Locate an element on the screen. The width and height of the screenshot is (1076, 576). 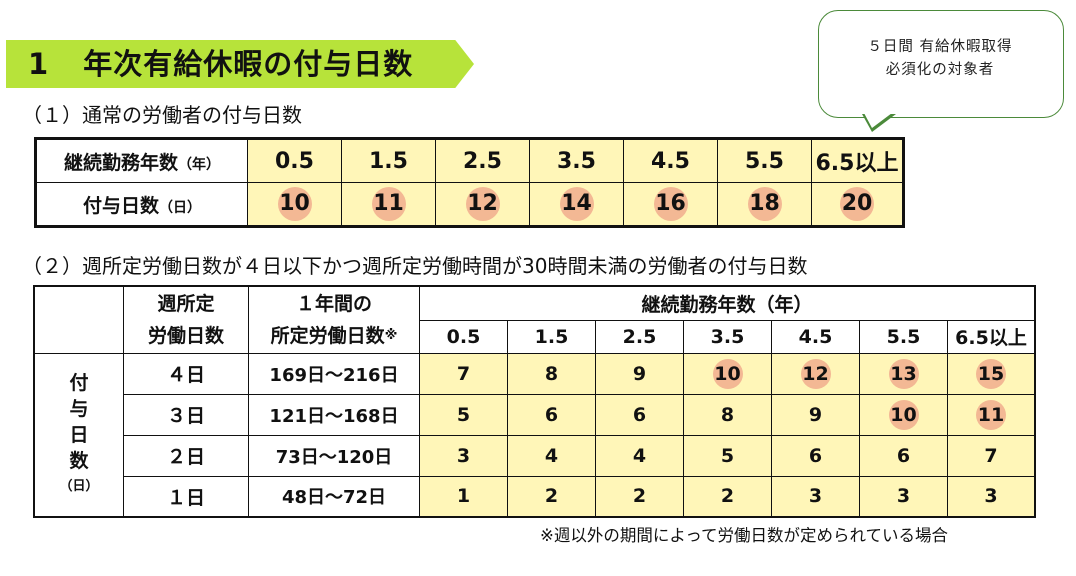
years-group-header: 継続勤務年数（年） is located at coordinates (727, 303).